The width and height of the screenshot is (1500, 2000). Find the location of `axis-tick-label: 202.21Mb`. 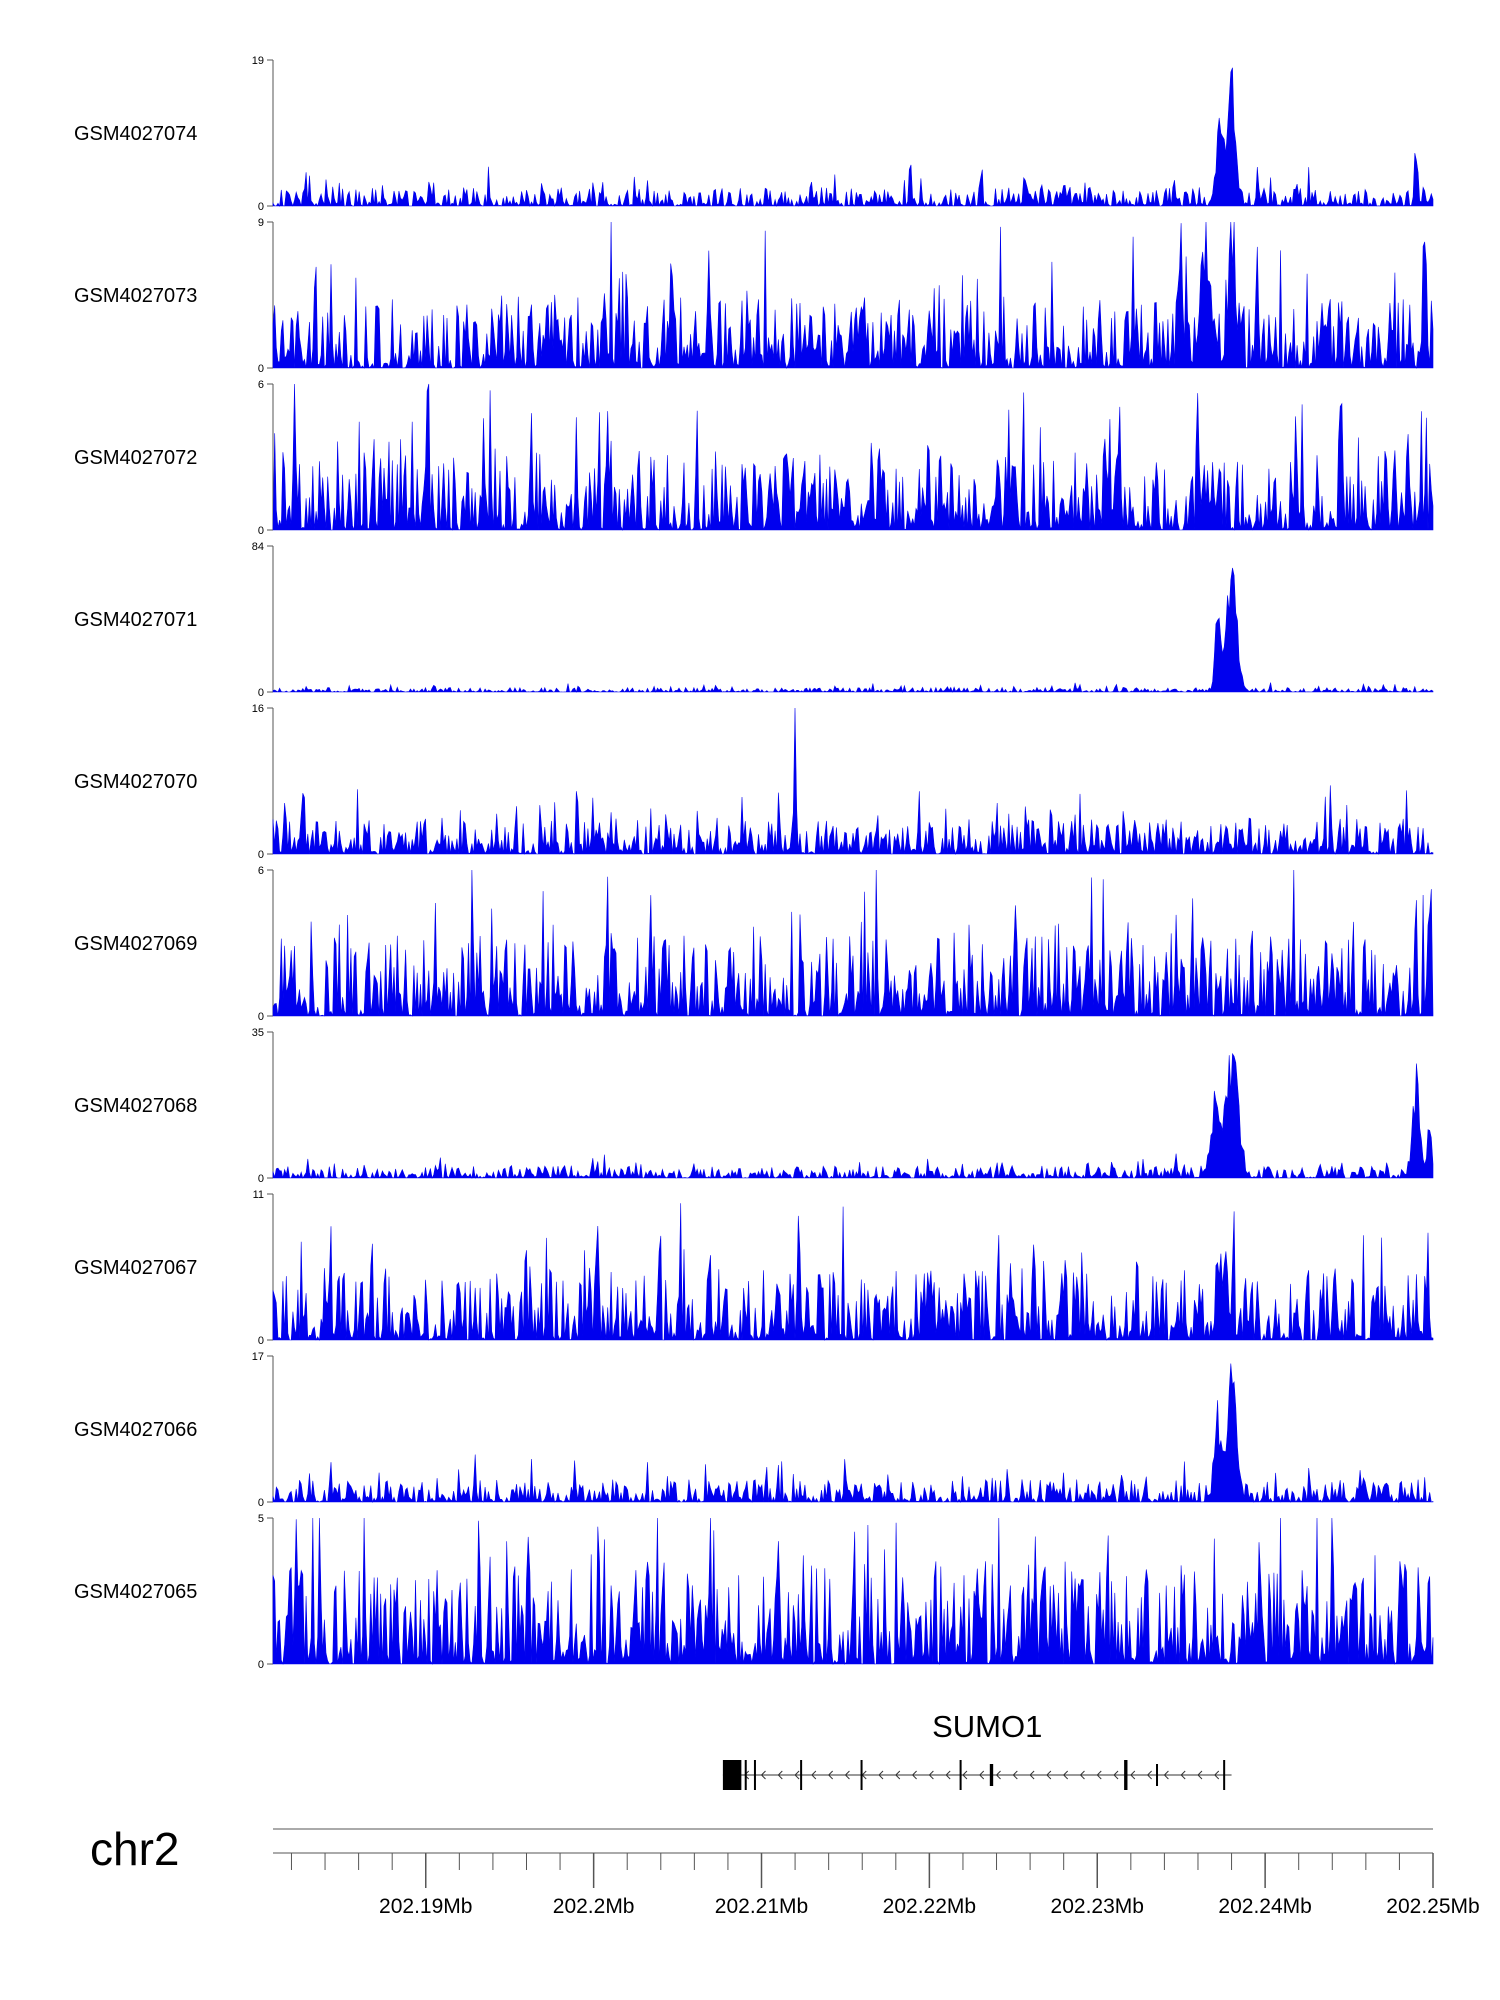

axis-tick-label: 202.21Mb is located at coordinates (761, 1906).